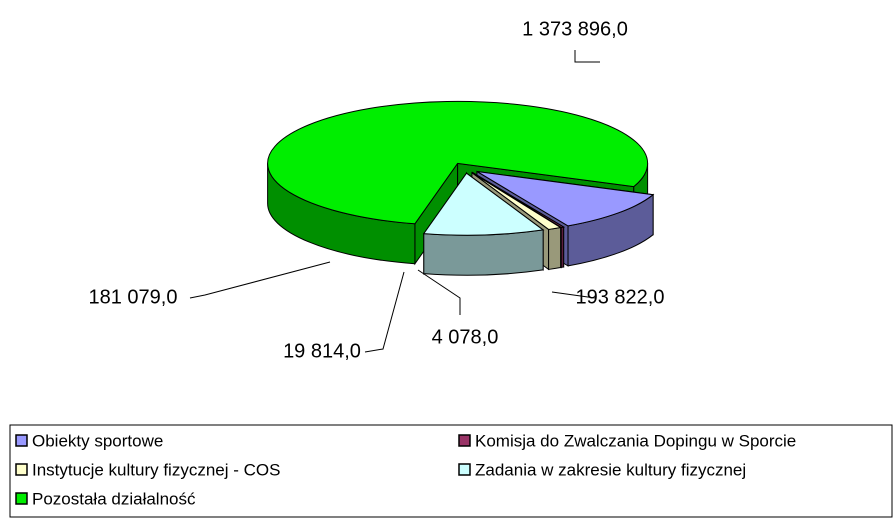 The image size is (896, 521). Describe the element at coordinates (610, 469) in the screenshot. I see `legend-label: Zadania w zakresie kultury fizycznej` at that location.